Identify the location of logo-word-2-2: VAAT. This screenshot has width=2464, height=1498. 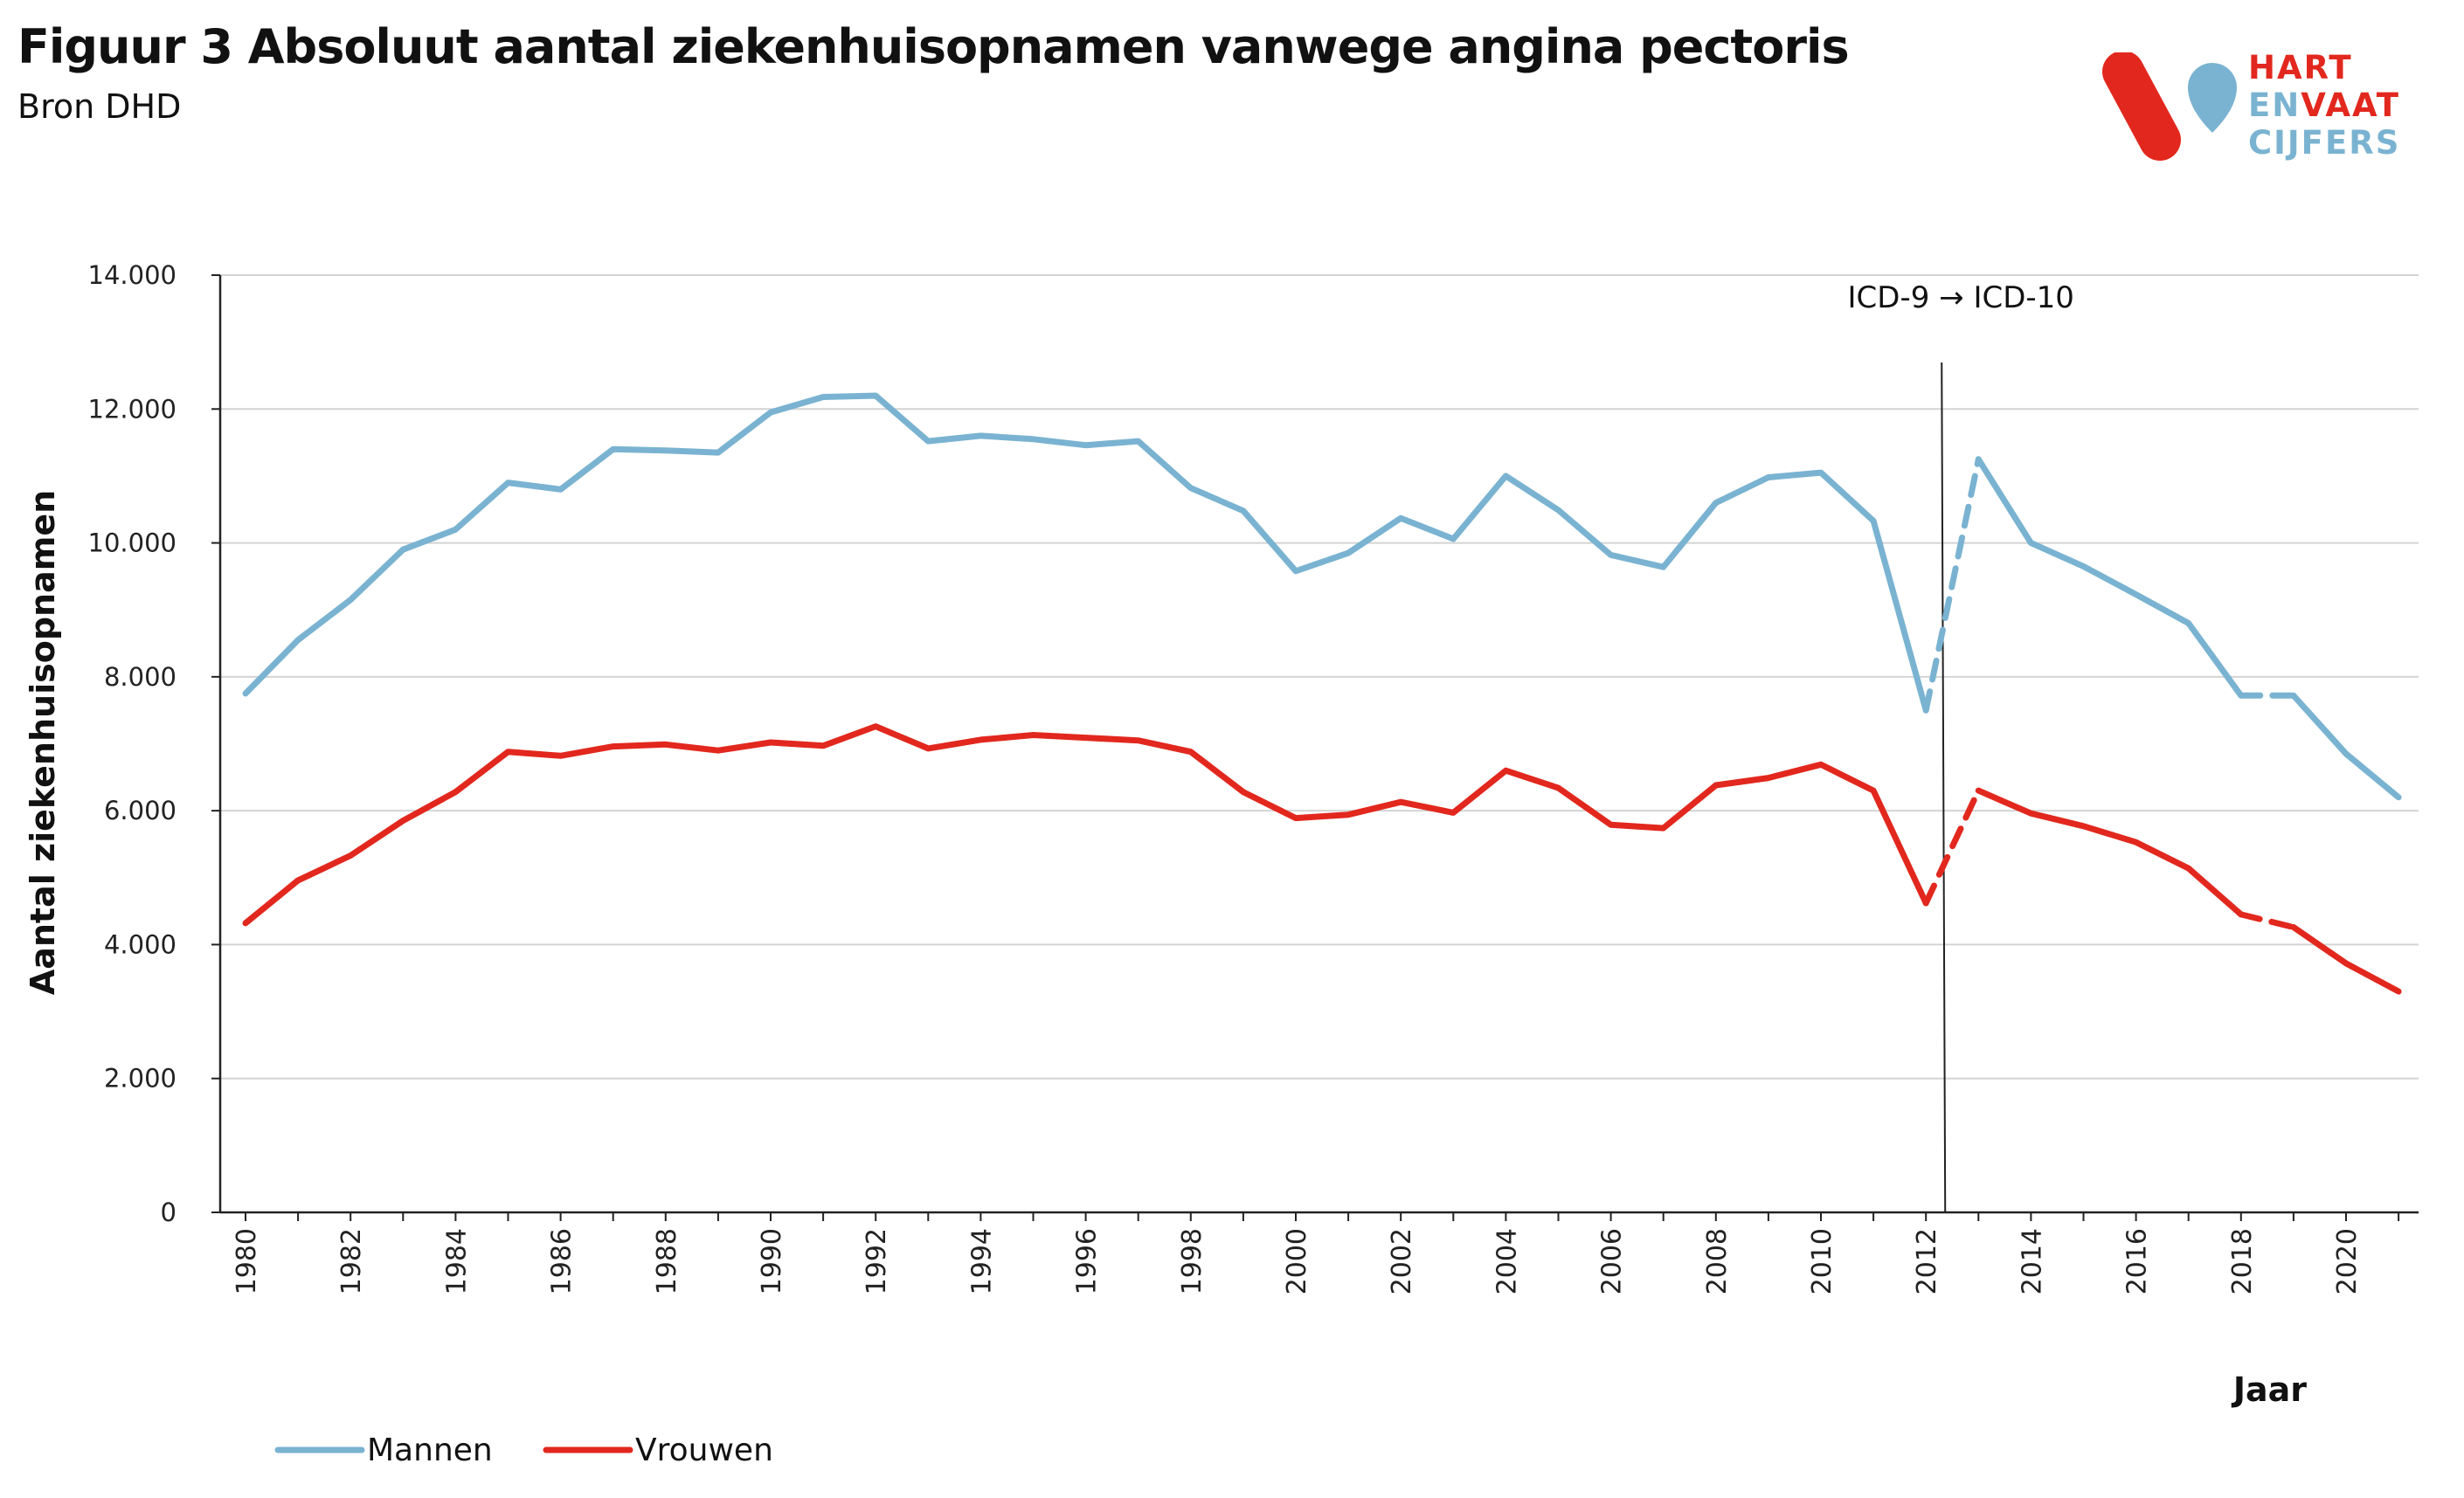
(2351, 105).